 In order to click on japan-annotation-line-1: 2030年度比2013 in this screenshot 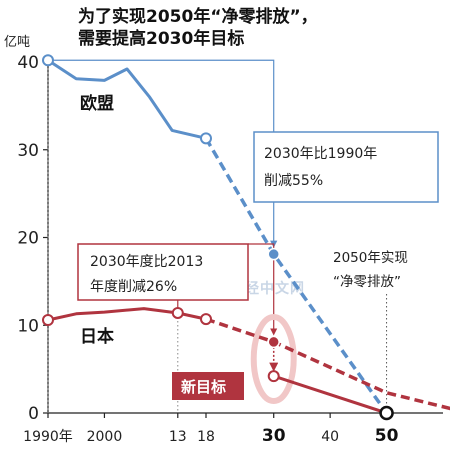, I will do `click(146, 262)`.